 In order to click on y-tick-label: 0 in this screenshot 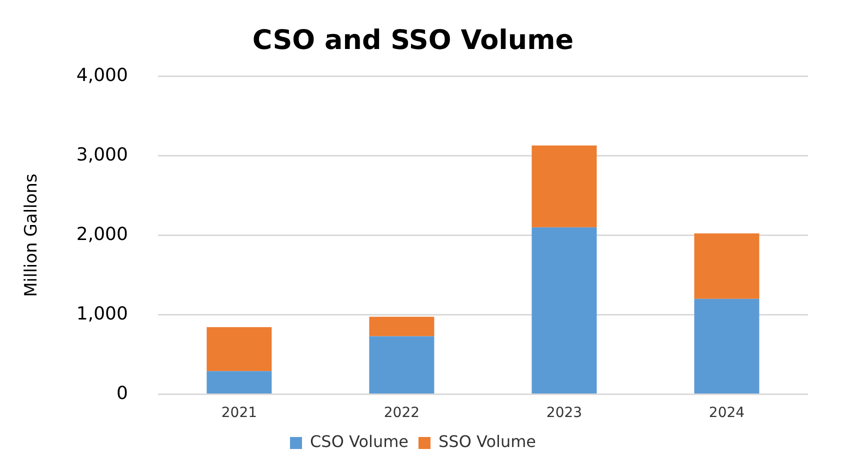, I will do `click(122, 393)`.